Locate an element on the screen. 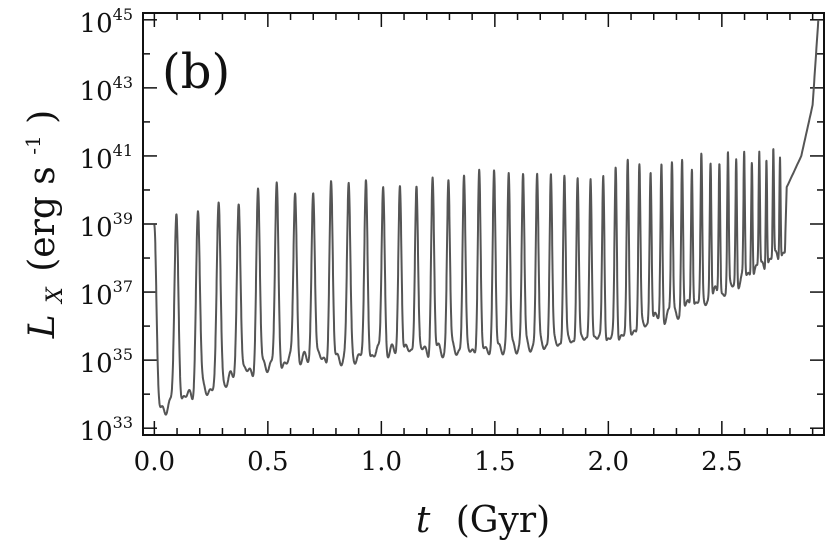 The height and width of the screenshot is (545, 830). panel-label: (b) is located at coordinates (196, 72).